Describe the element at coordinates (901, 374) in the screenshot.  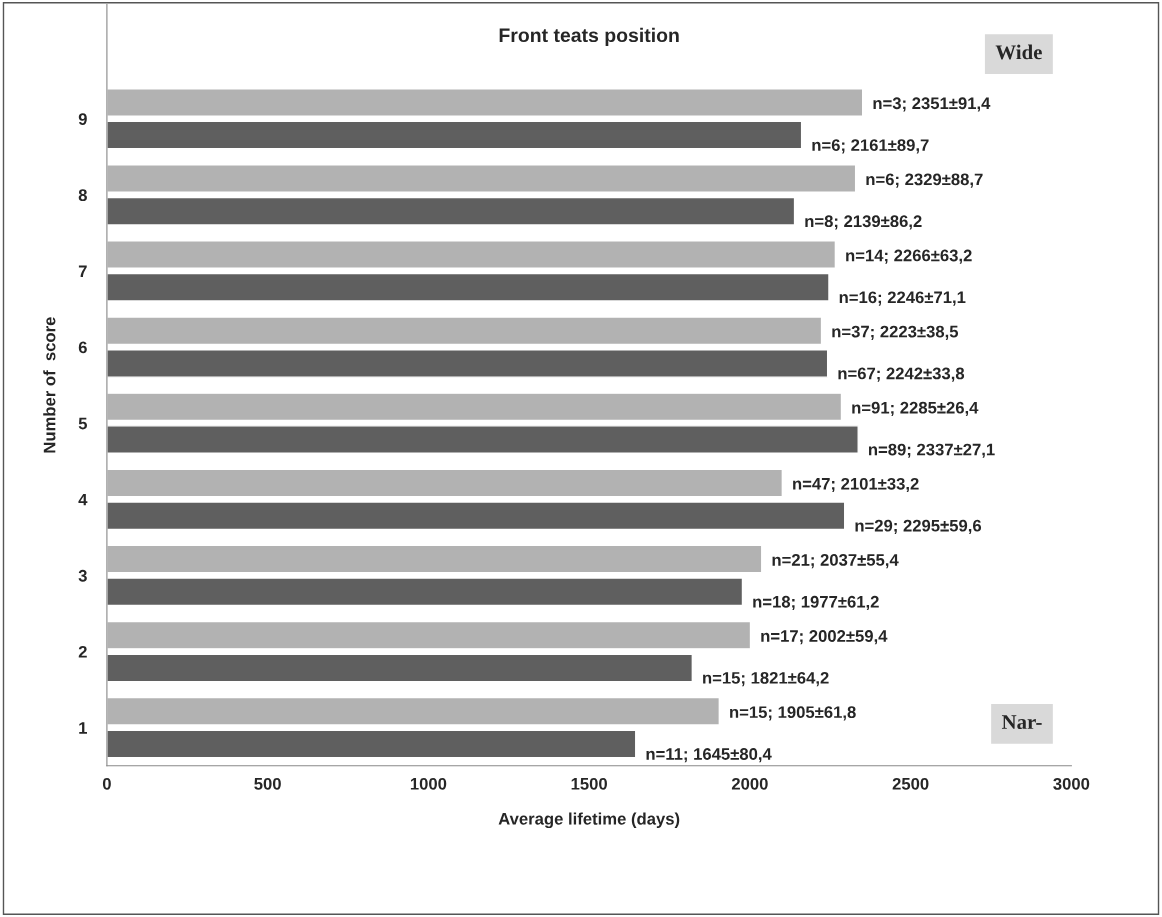
I see `data-label: n=67; 2242±33,8` at that location.